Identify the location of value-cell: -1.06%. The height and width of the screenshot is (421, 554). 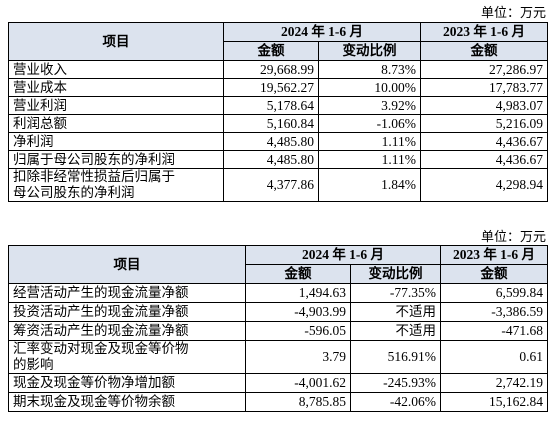
(369, 123).